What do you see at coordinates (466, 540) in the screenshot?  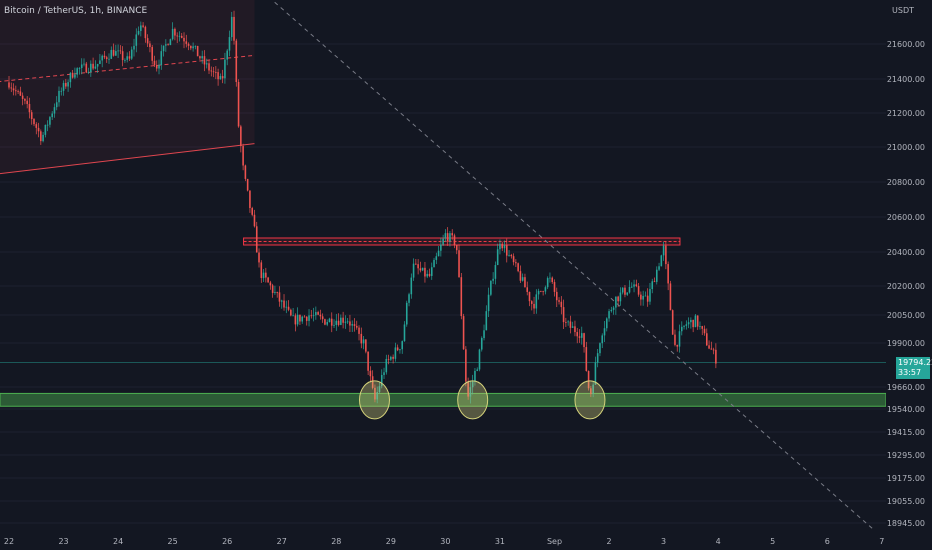 I see `time-axis: 22 23 24 25 26 27 28 29 30 31 Sep 2 3 4 5 6 7` at bounding box center [466, 540].